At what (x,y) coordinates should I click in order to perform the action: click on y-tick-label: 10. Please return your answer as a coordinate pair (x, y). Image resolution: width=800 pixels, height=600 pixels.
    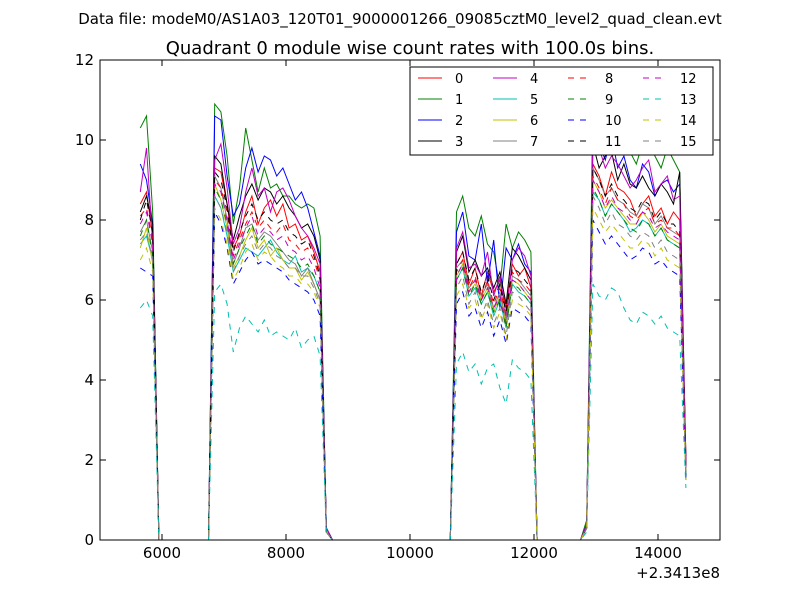
    Looking at the image, I should click on (84, 140).